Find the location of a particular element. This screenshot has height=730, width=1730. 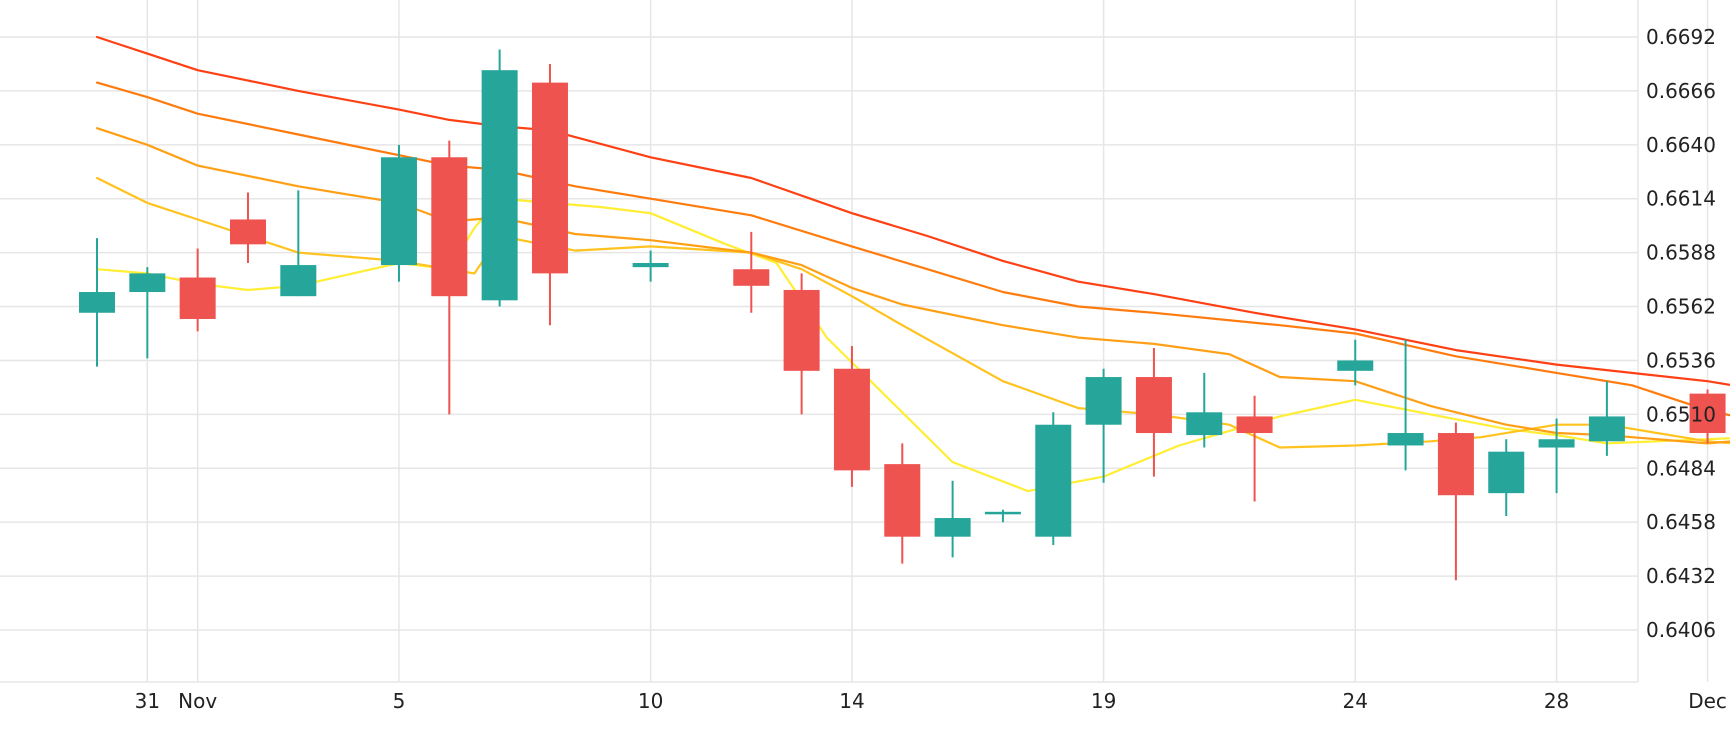

y-tick-label: 0.6692 is located at coordinates (1681, 37).